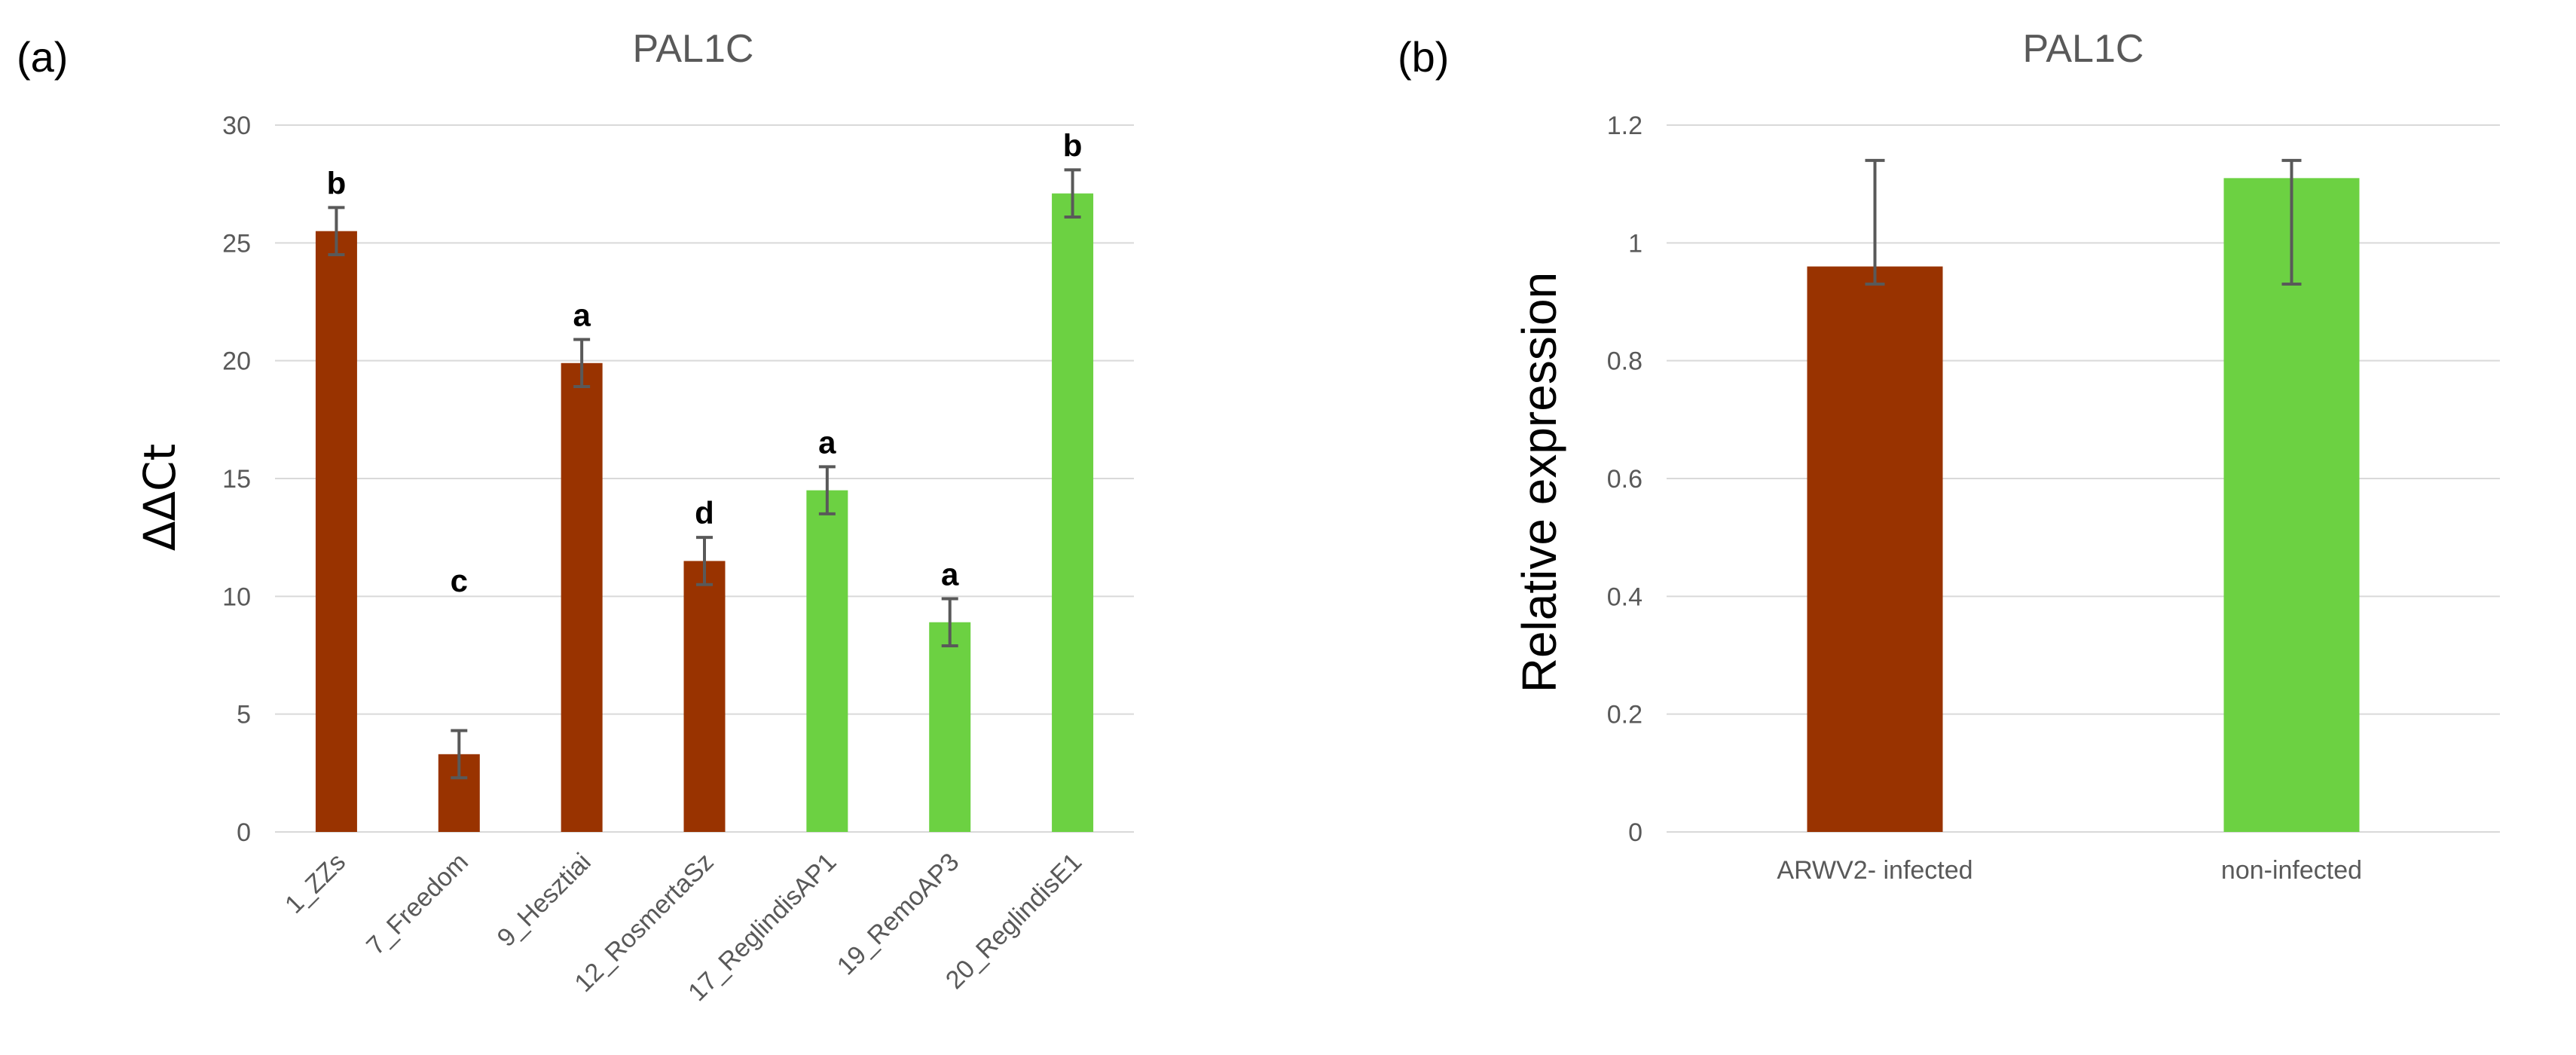 This screenshot has width=2576, height=1055. Describe the element at coordinates (236, 126) in the screenshot. I see `panel-a-y-tick-label: 30` at that location.